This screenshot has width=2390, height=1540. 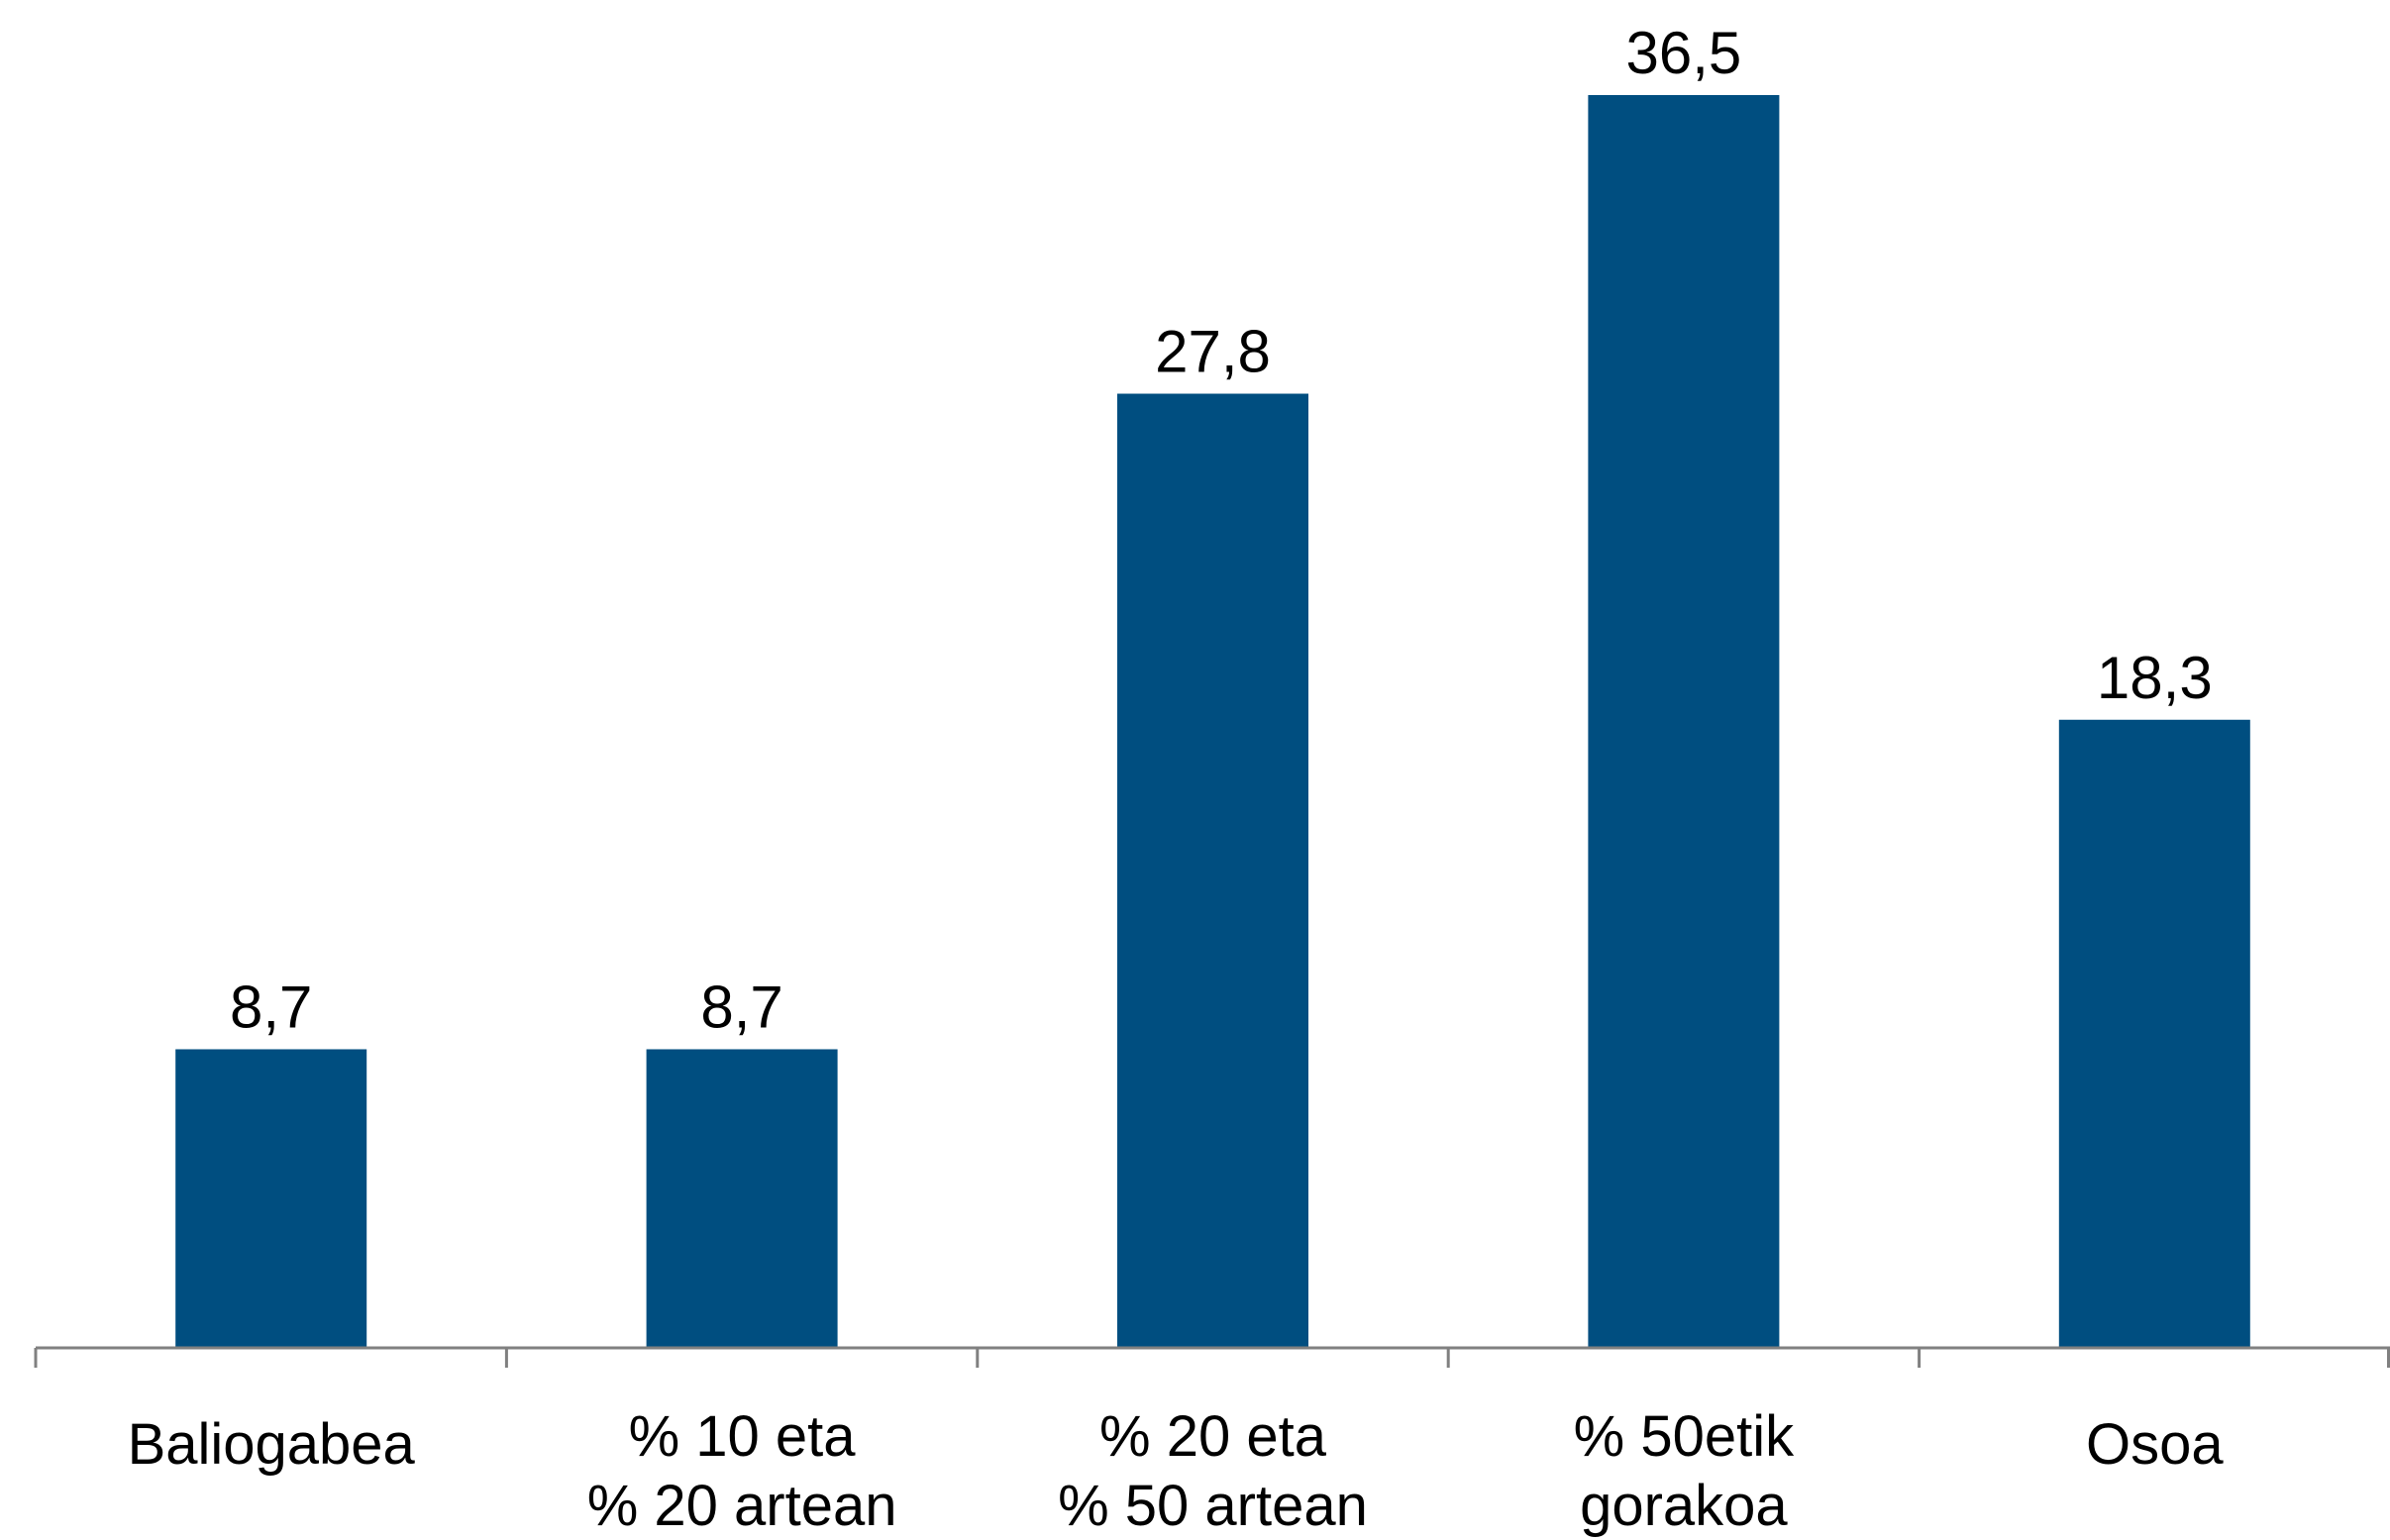 I want to click on category-label-1: % 10 eta% 20 artean, so click(x=742, y=1471).